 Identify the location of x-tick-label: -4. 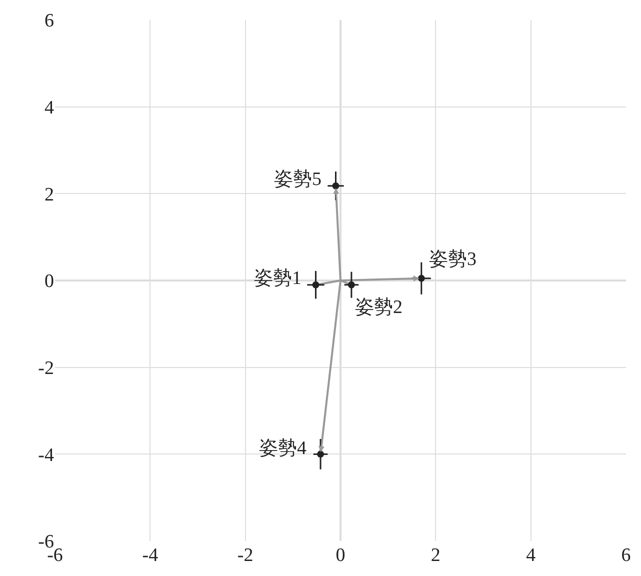
(150, 555).